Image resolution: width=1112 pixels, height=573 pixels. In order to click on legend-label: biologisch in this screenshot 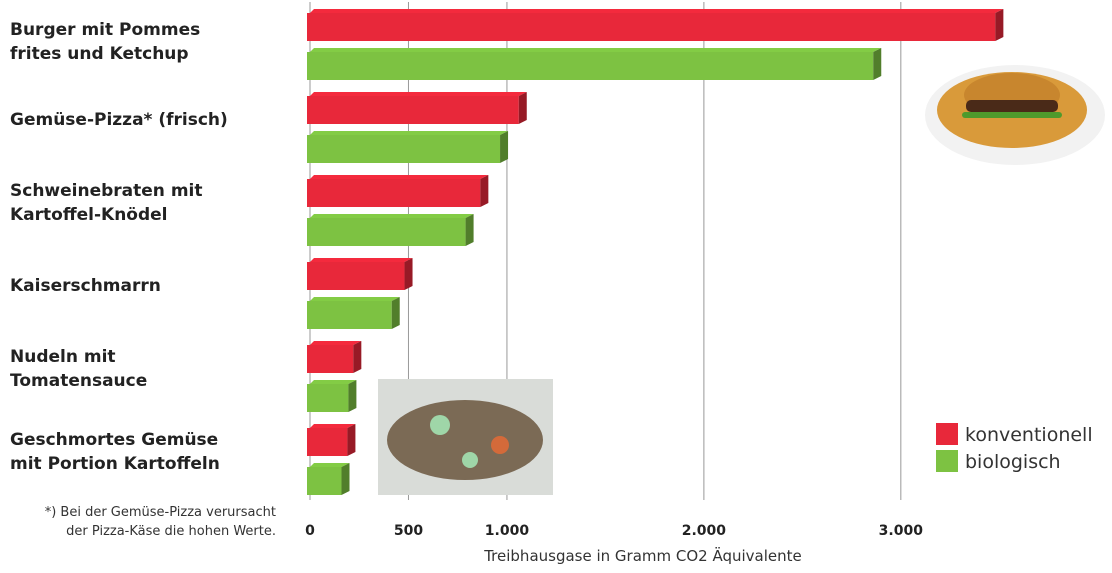, I will do `click(1013, 462)`.